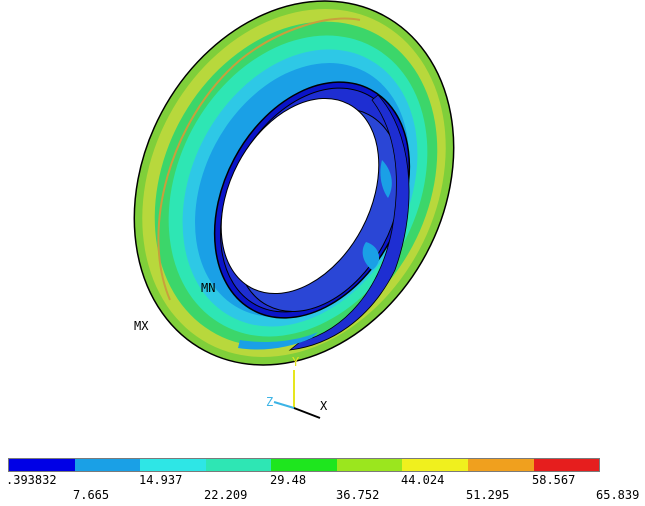 The image size is (645, 506). Describe the element at coordinates (307, 413) in the screenshot. I see `triad-x-axis` at that location.